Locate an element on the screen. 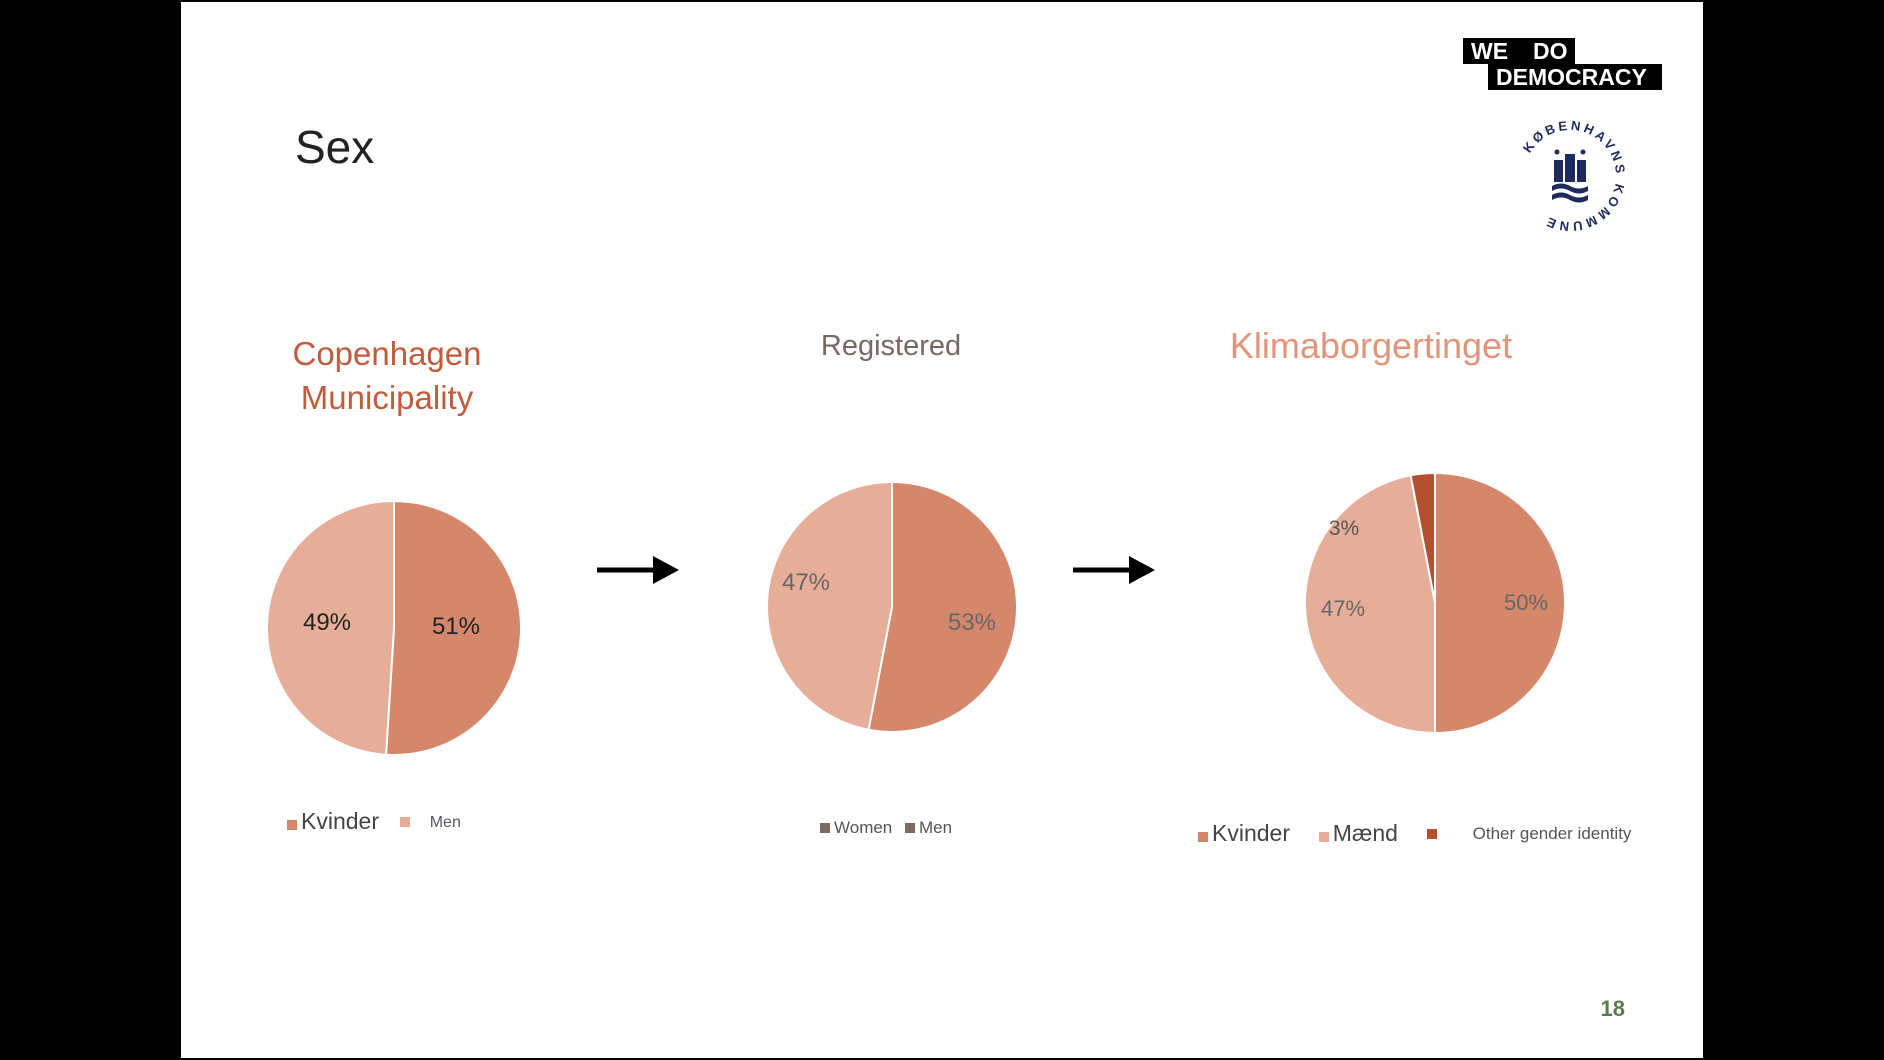 This screenshot has height=1060, width=1884. page-number: 18 is located at coordinates (1612, 1008).